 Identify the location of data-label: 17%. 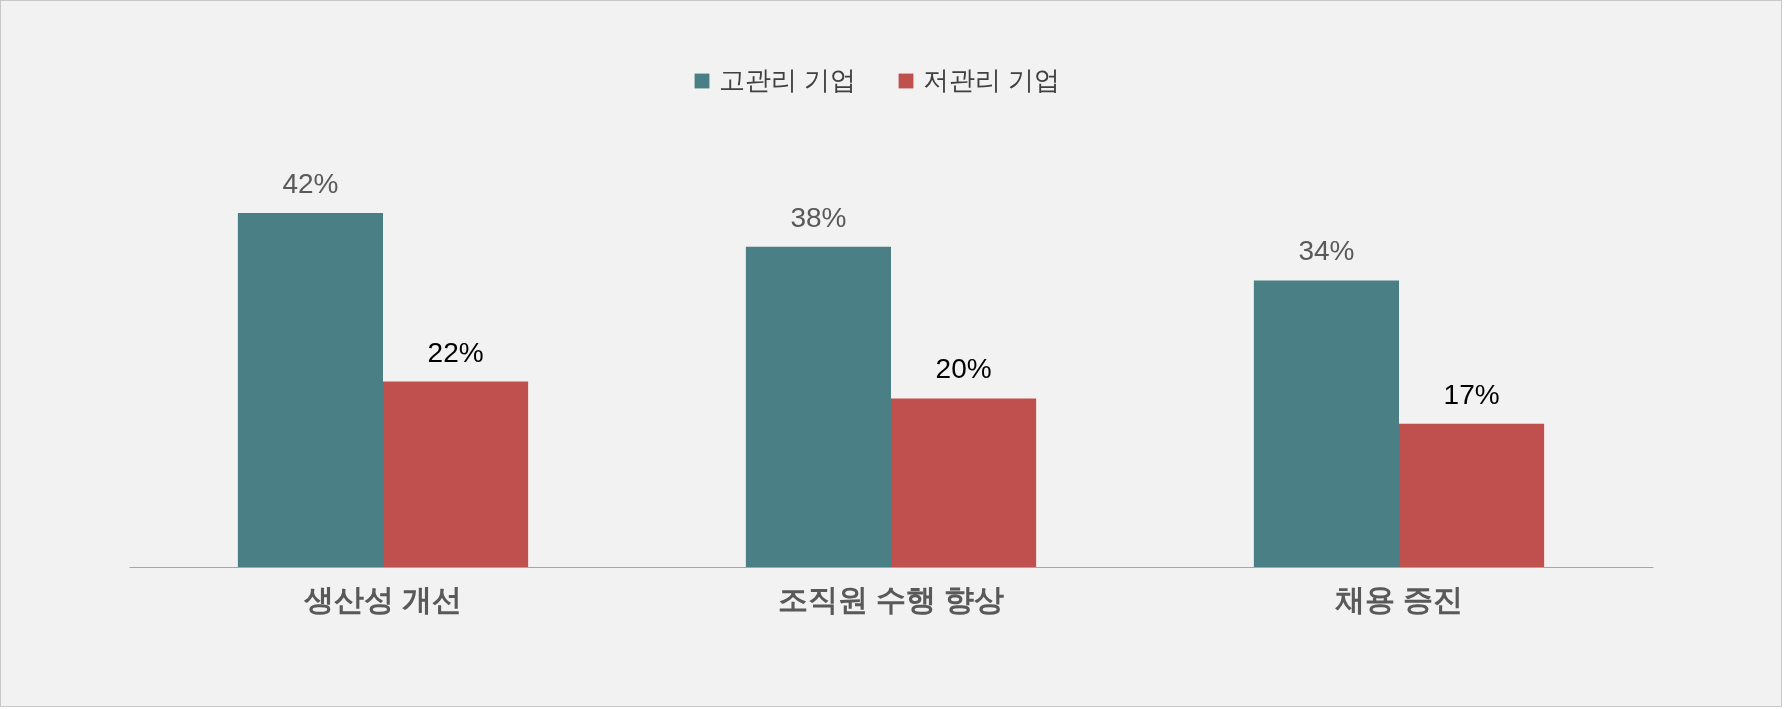
(1471, 394).